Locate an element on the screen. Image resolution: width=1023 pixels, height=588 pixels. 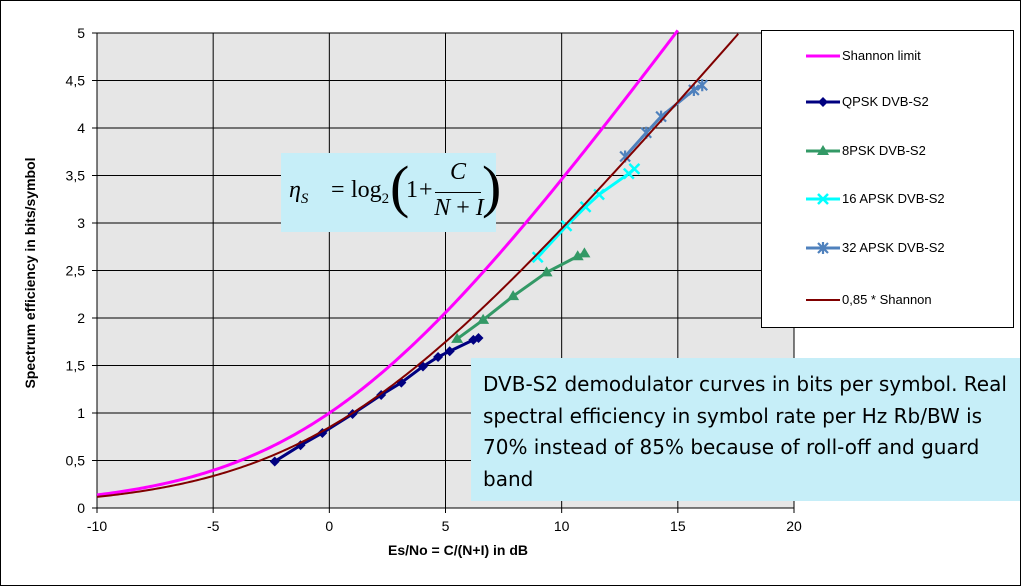
legend-marker-16-apsk-dvb-s2 is located at coordinates (823, 199).